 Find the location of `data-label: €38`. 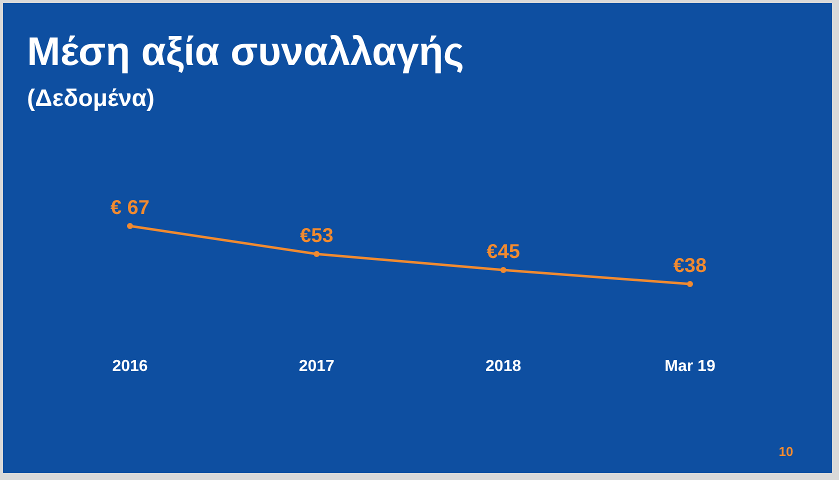

data-label: €38 is located at coordinates (690, 266).